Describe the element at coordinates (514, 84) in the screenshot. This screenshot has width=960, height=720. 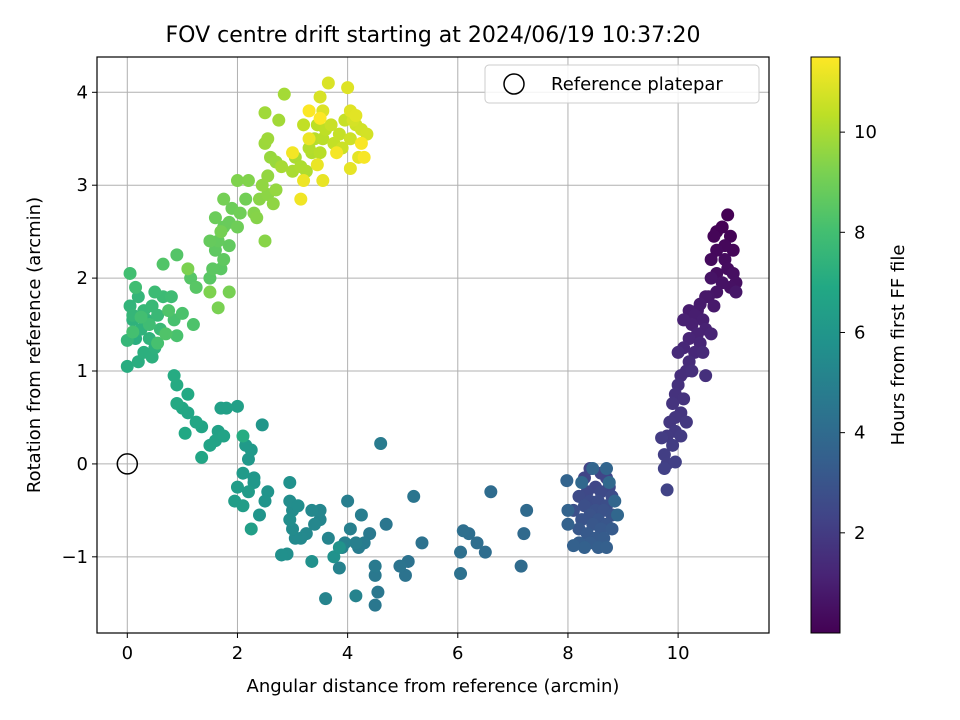
I see `legend-marker` at that location.